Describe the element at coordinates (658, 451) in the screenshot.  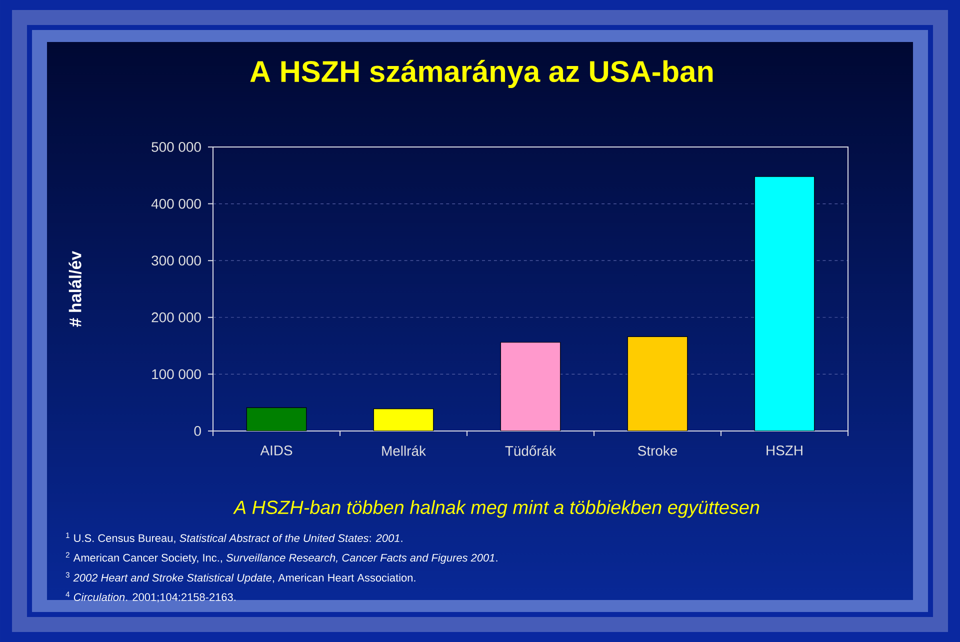
I see `x-tick-label: Stroke` at that location.